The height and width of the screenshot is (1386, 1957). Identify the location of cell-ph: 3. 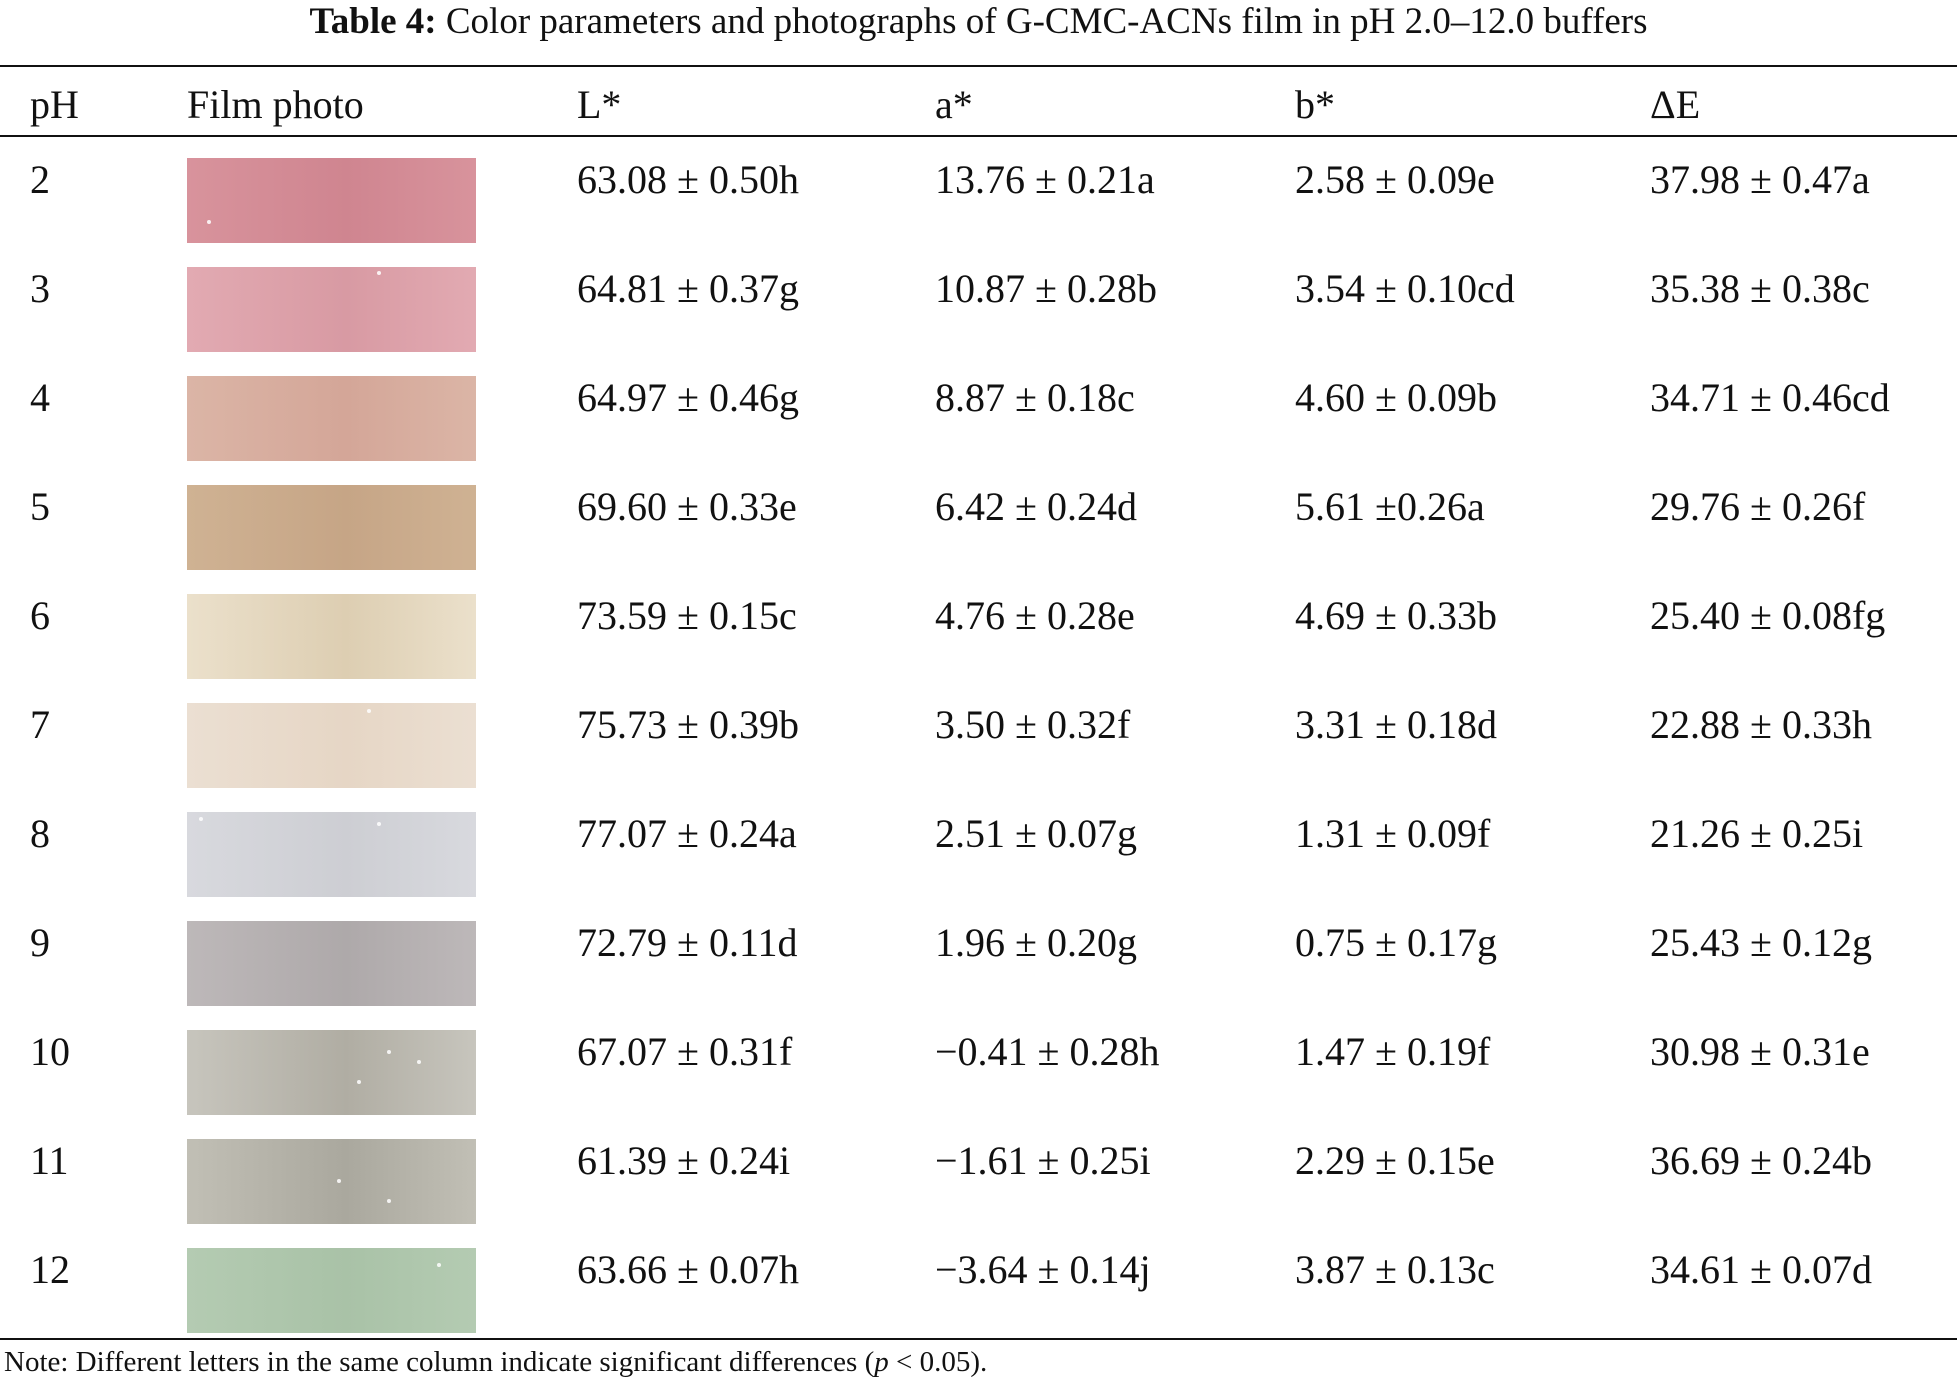
(40, 288).